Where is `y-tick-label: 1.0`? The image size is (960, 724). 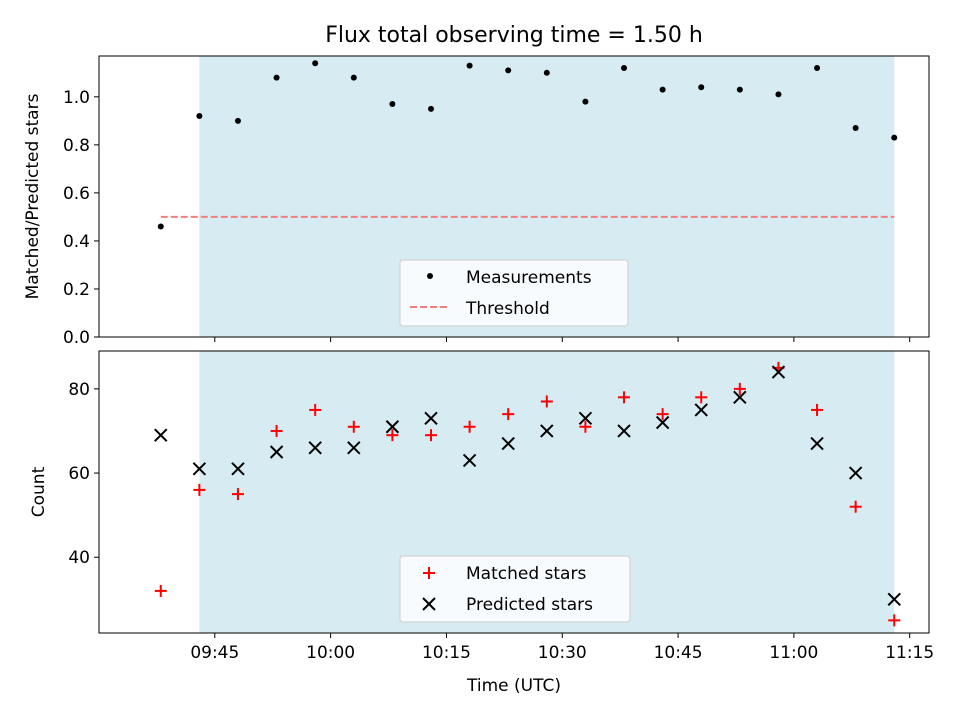 y-tick-label: 1.0 is located at coordinates (76, 98).